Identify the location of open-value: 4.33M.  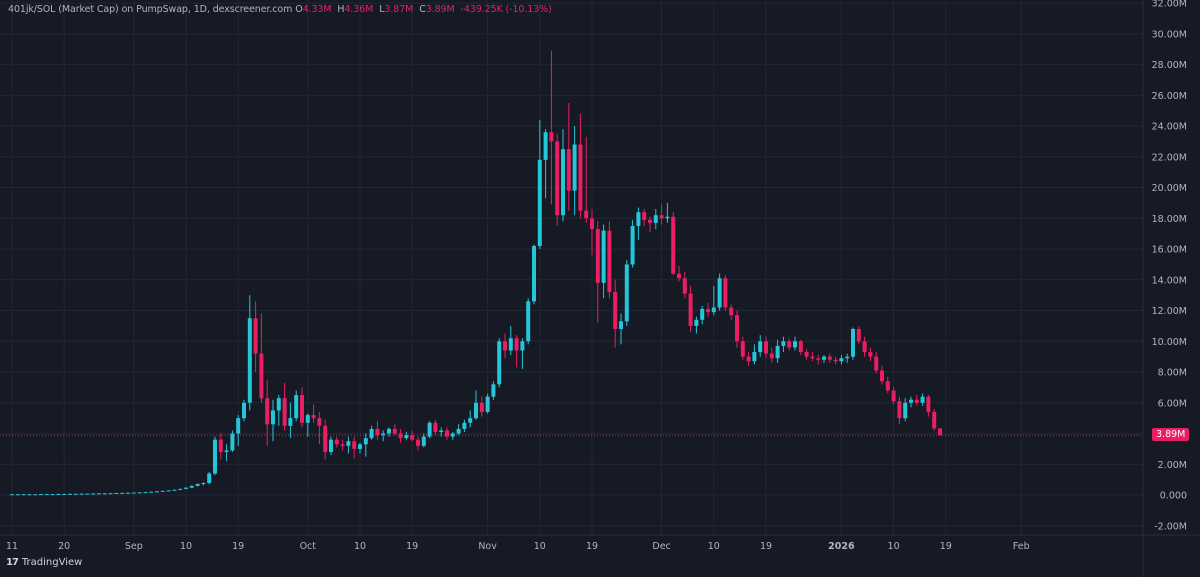
(317, 9).